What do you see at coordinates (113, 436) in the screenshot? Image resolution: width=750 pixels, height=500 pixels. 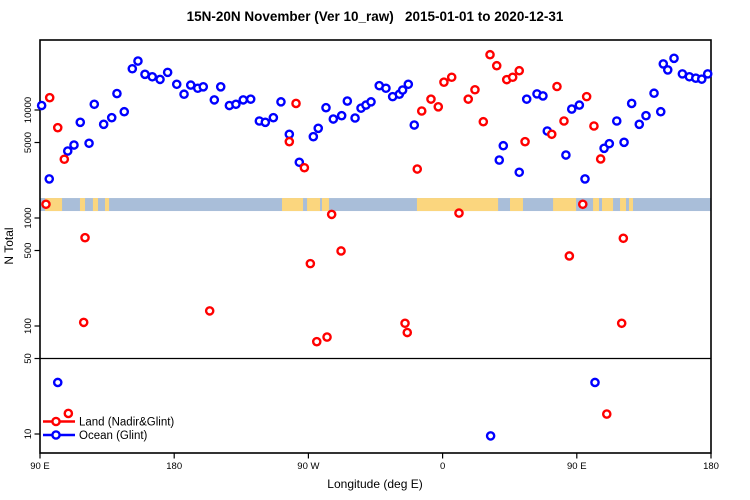 I see `legend-label: Ocean (Glint)` at bounding box center [113, 436].